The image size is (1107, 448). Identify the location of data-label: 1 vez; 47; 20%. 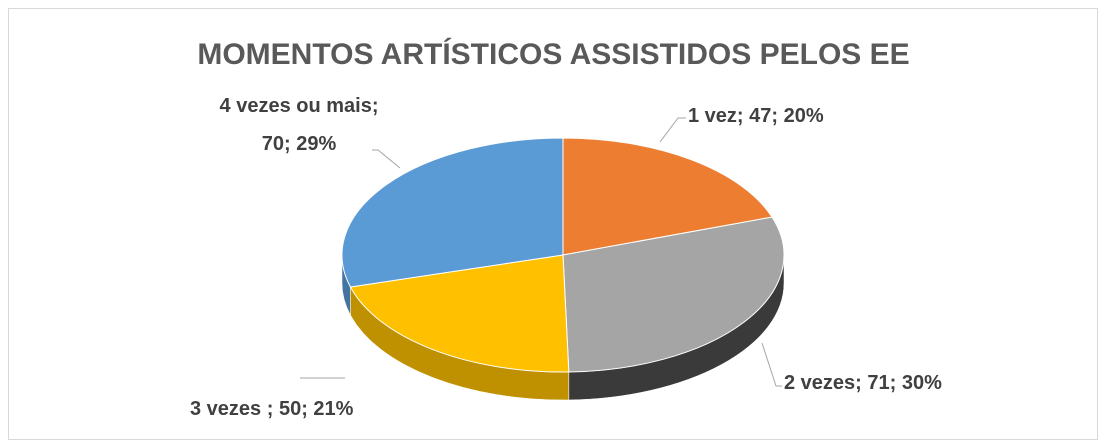
(756, 116).